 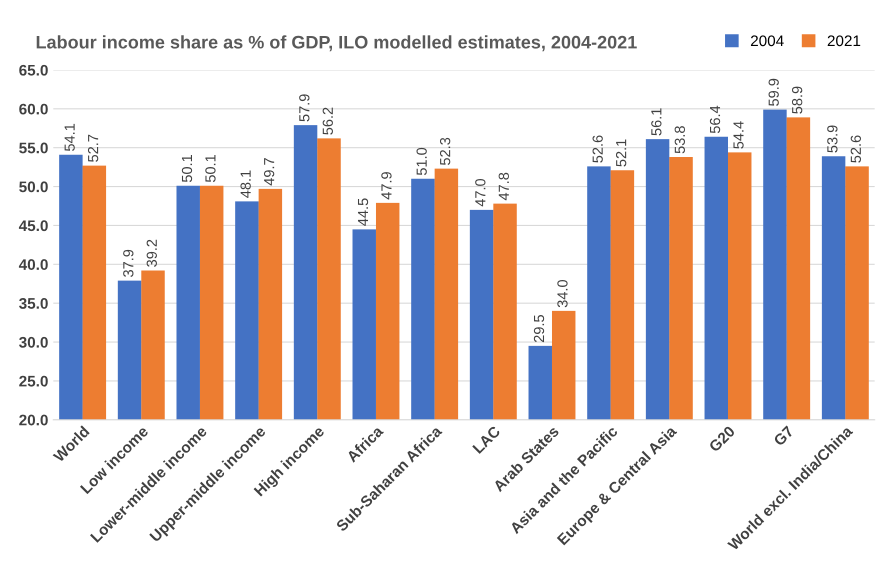 I want to click on y-tick-label: 65.0, so click(x=33, y=70).